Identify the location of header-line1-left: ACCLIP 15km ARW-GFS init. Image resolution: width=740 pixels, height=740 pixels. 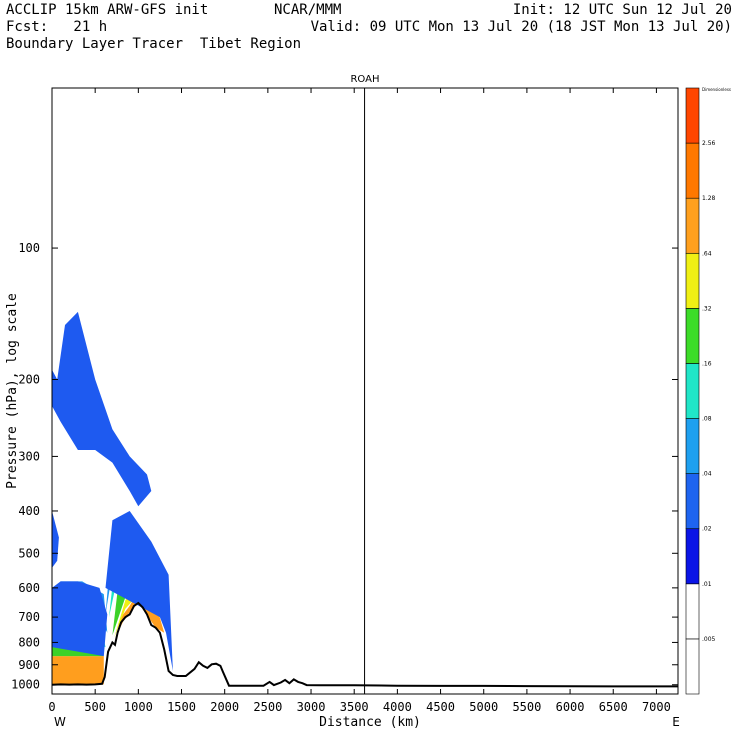
(107, 10).